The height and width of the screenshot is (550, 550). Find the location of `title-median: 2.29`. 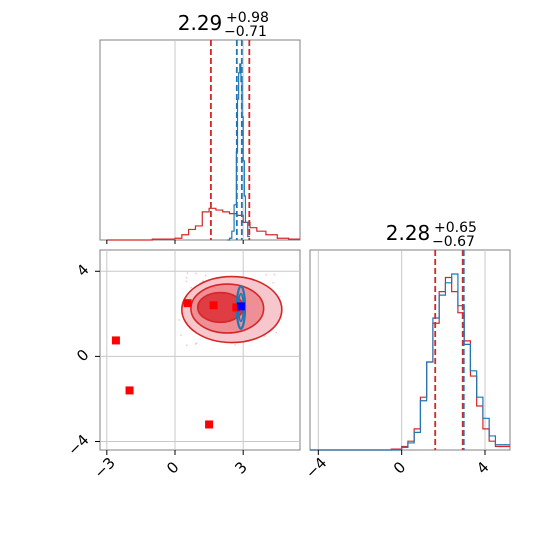

title-median: 2.29 is located at coordinates (200, 23).